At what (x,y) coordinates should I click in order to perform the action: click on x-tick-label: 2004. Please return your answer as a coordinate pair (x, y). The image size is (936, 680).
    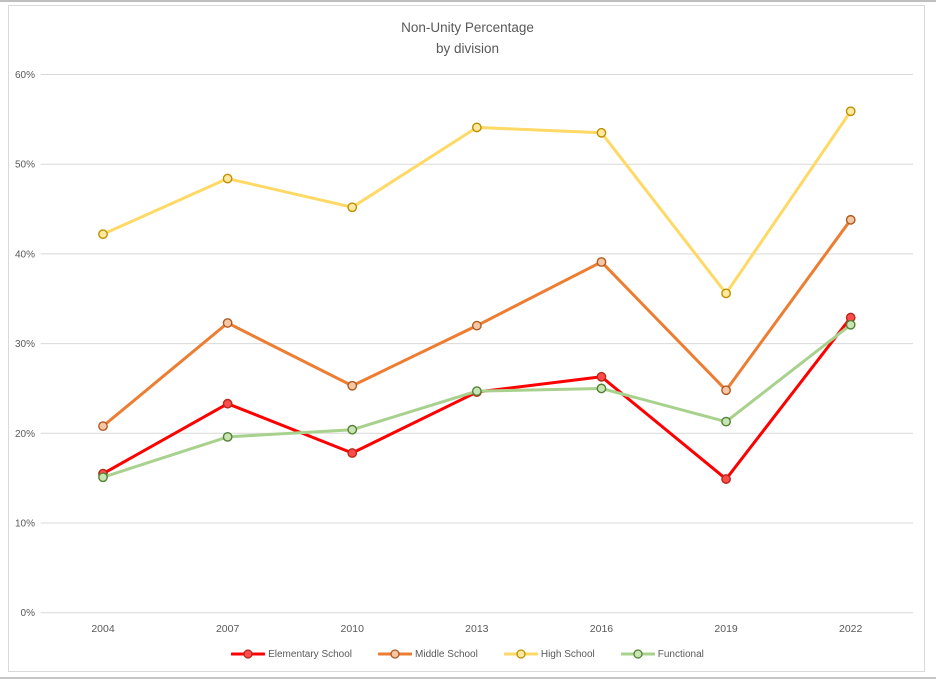
    Looking at the image, I should click on (103, 629).